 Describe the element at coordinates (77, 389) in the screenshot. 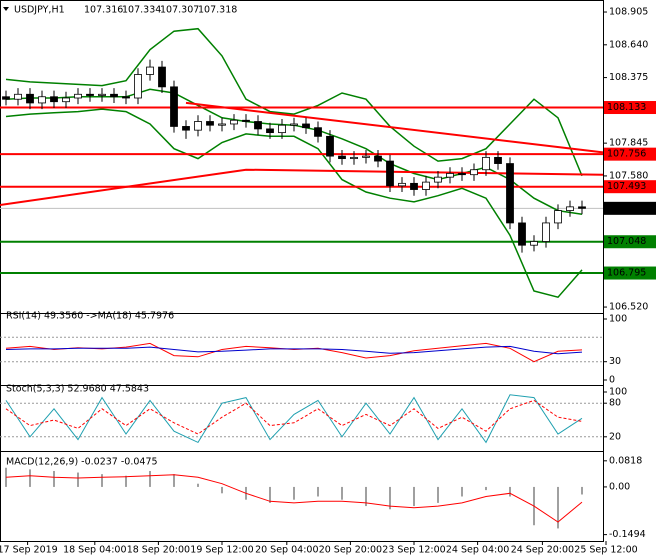

I see `panel-title: Stoch(5,3,3) 52.9680 47.5843` at that location.